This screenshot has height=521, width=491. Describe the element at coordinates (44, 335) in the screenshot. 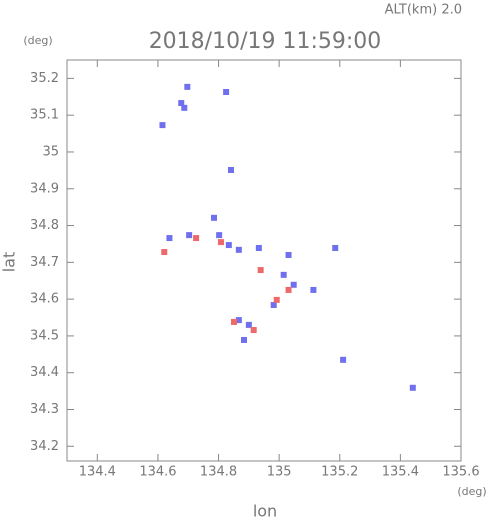

I see `y-tick-label: 34.5` at that location.